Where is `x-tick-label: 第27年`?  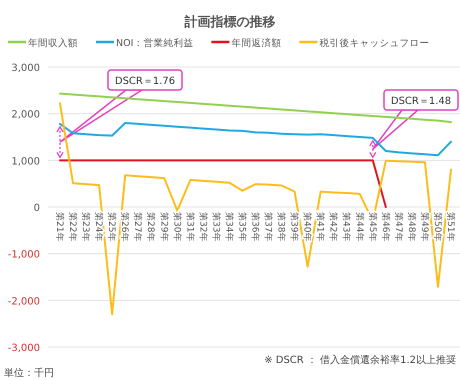 x-tick-label: 第27年 is located at coordinates (138, 227).